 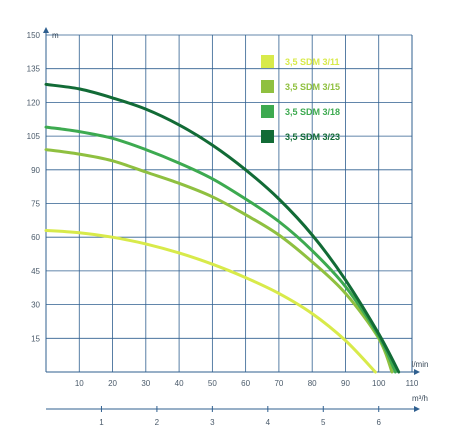 What do you see at coordinates (55, 35) in the screenshot?
I see `y-axis-unit: m` at bounding box center [55, 35].